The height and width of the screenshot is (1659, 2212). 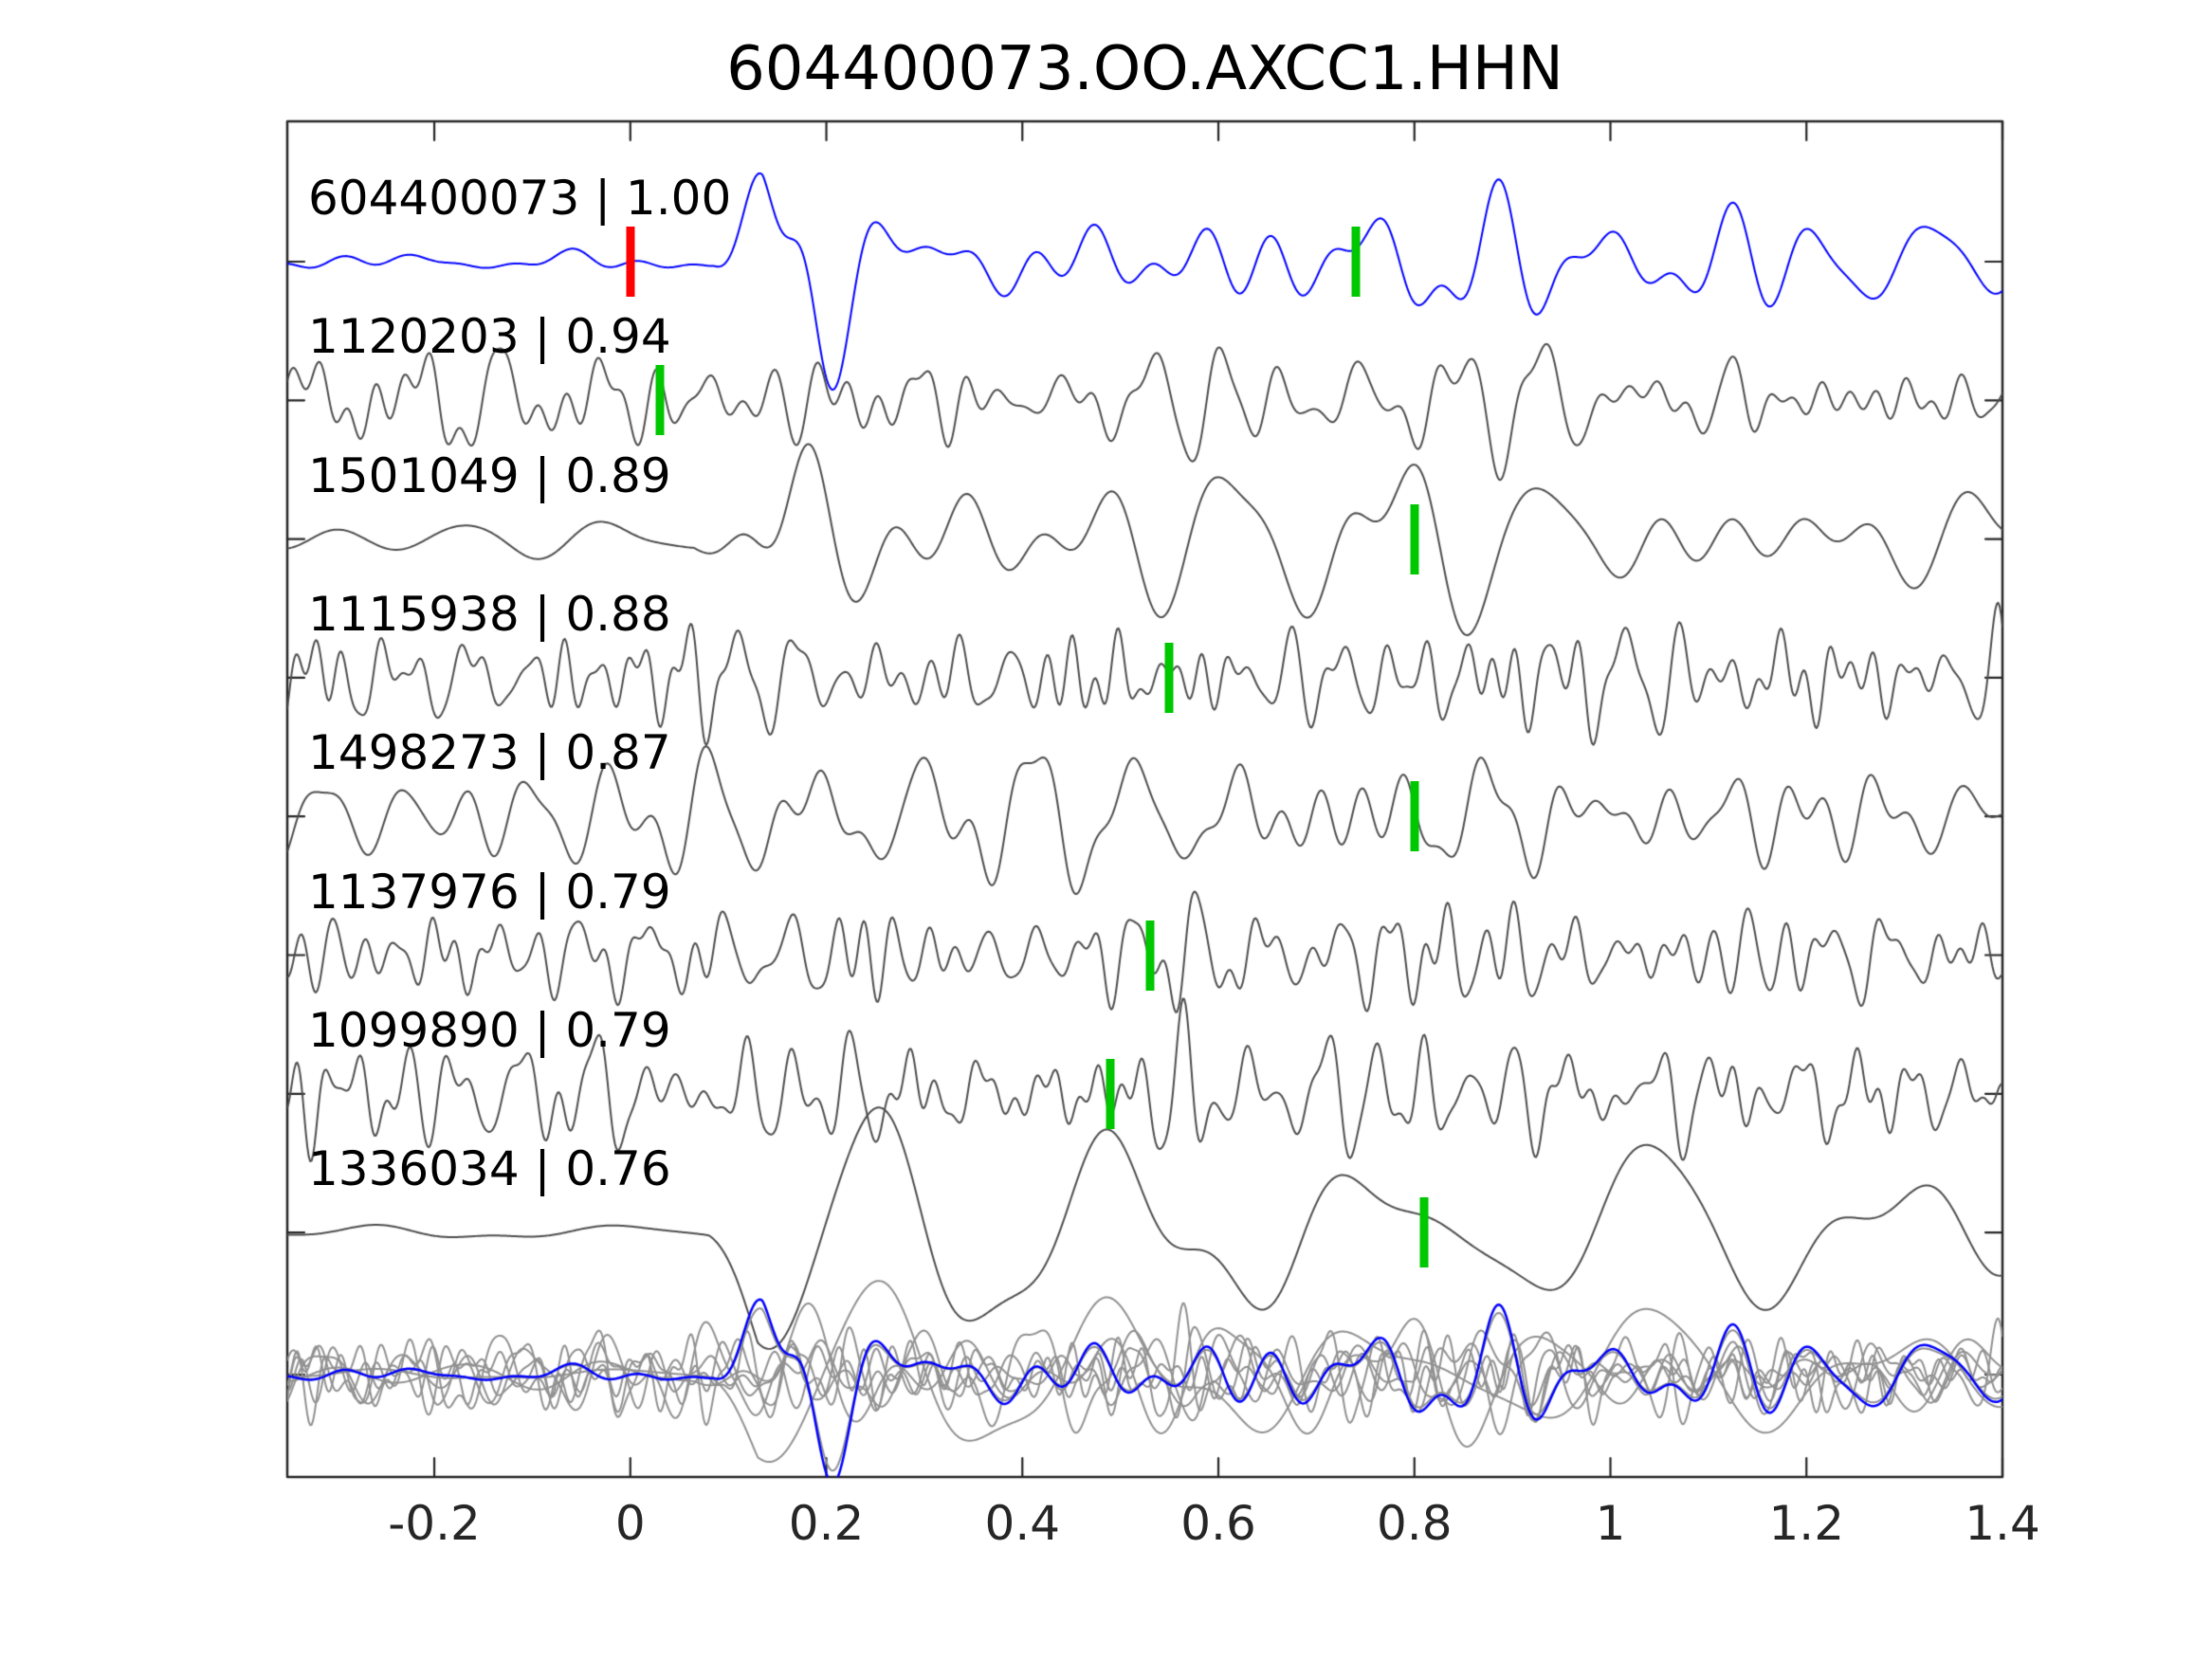 I want to click on trace-label: 1099890 | 0.79, so click(x=489, y=1030).